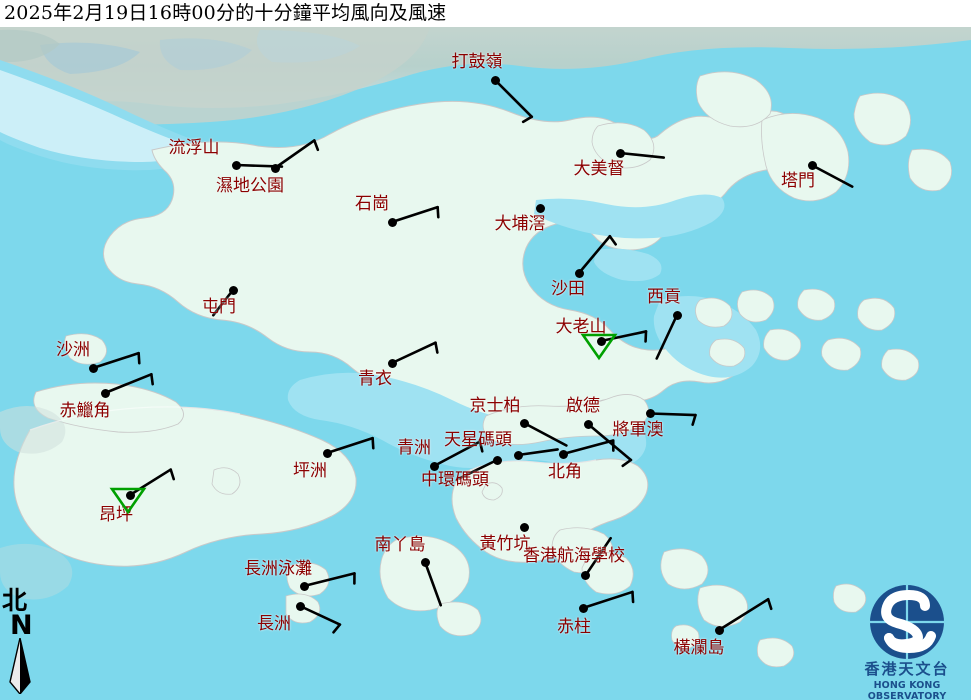 The height and width of the screenshot is (700, 971). Describe the element at coordinates (20, 666) in the screenshot. I see `north-arrow-icon` at that location.